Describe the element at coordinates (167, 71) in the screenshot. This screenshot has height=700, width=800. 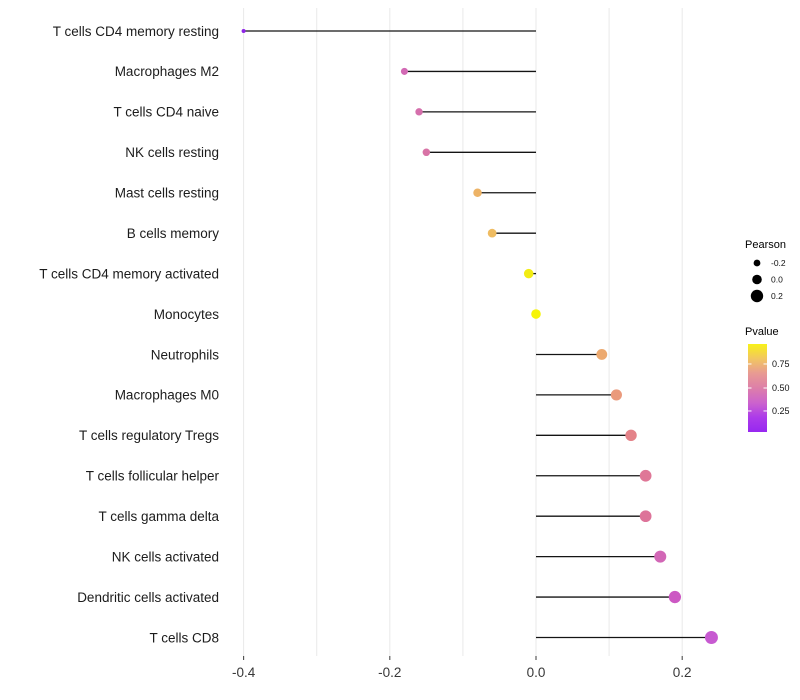
I see `category-label: Macrophages M2` at that location.